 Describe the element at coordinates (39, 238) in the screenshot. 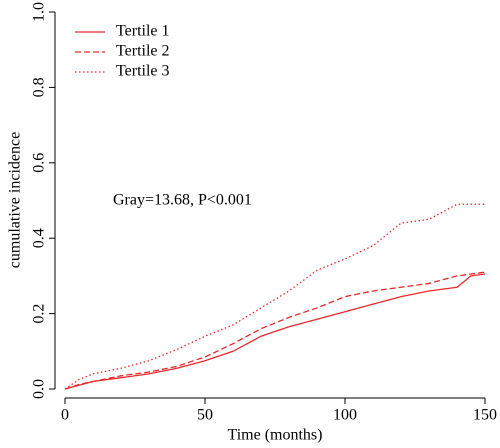

I see `y-tick-label: 0.4` at that location.